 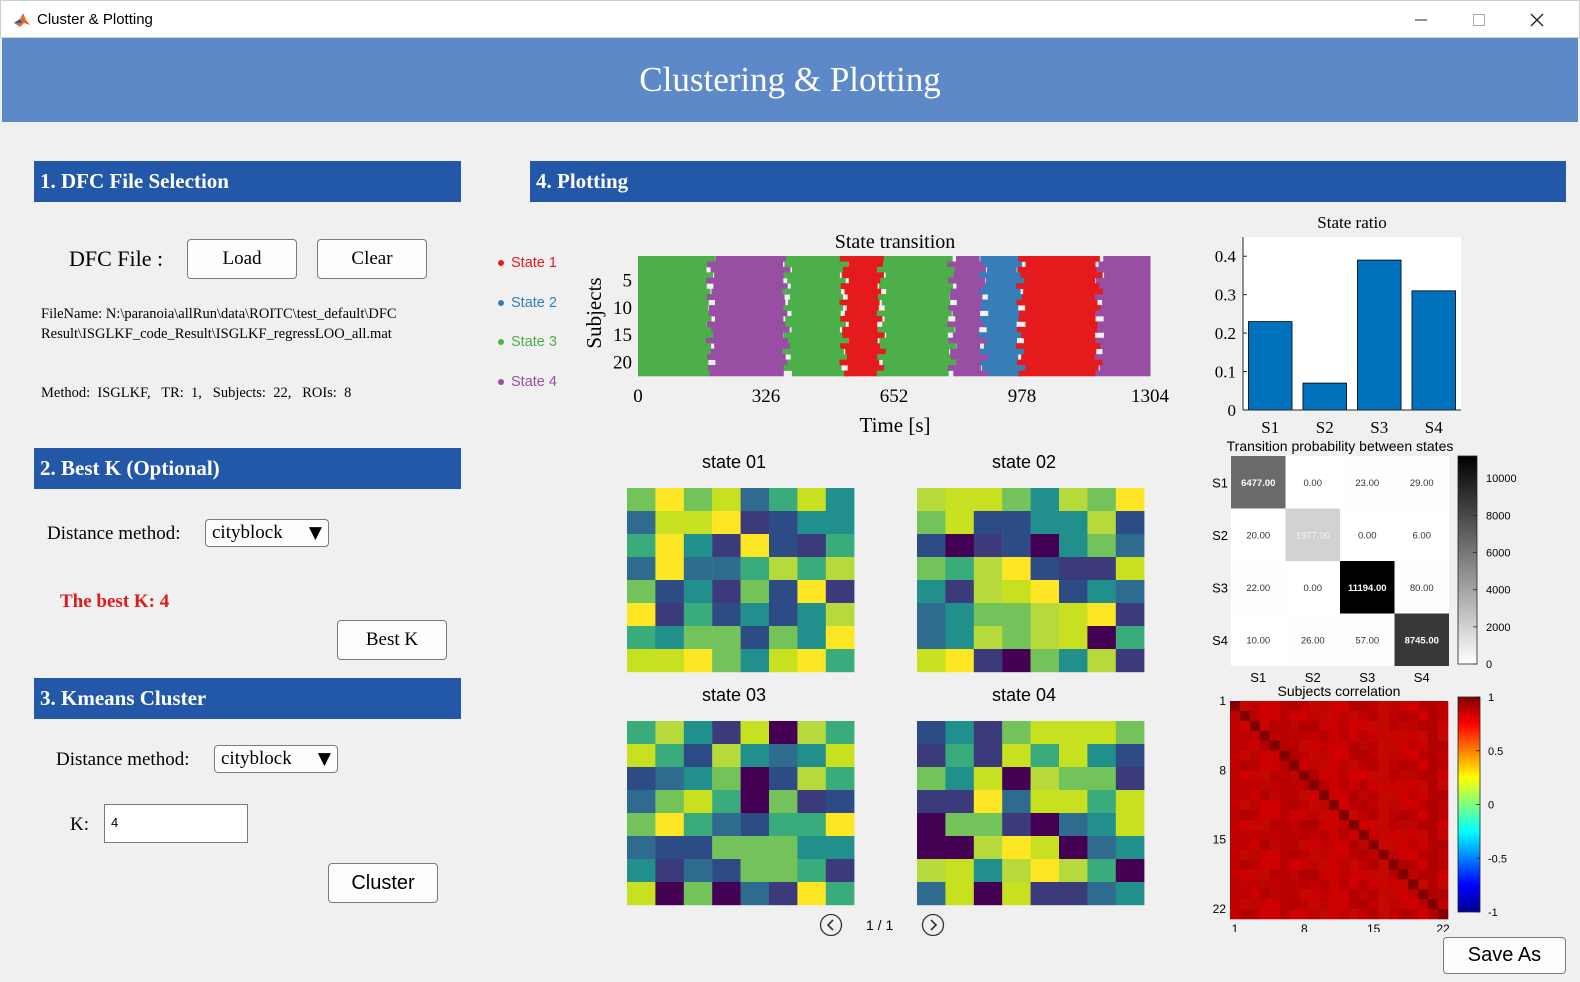 I want to click on heatmap-cell, so click(x=1312, y=587).